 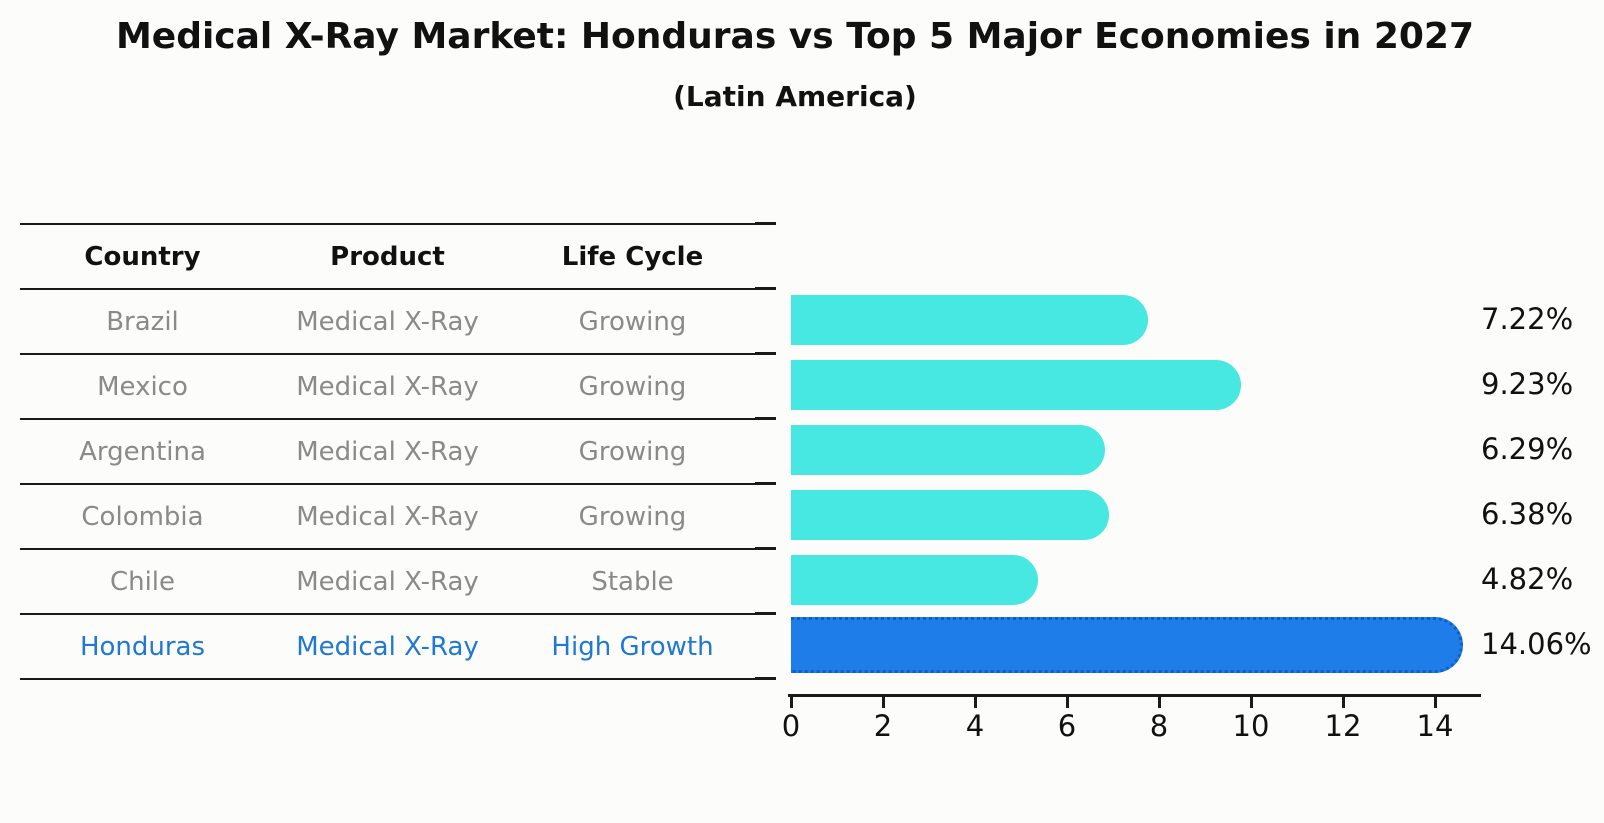 I want to click on bar-brazil, so click(x=969, y=320).